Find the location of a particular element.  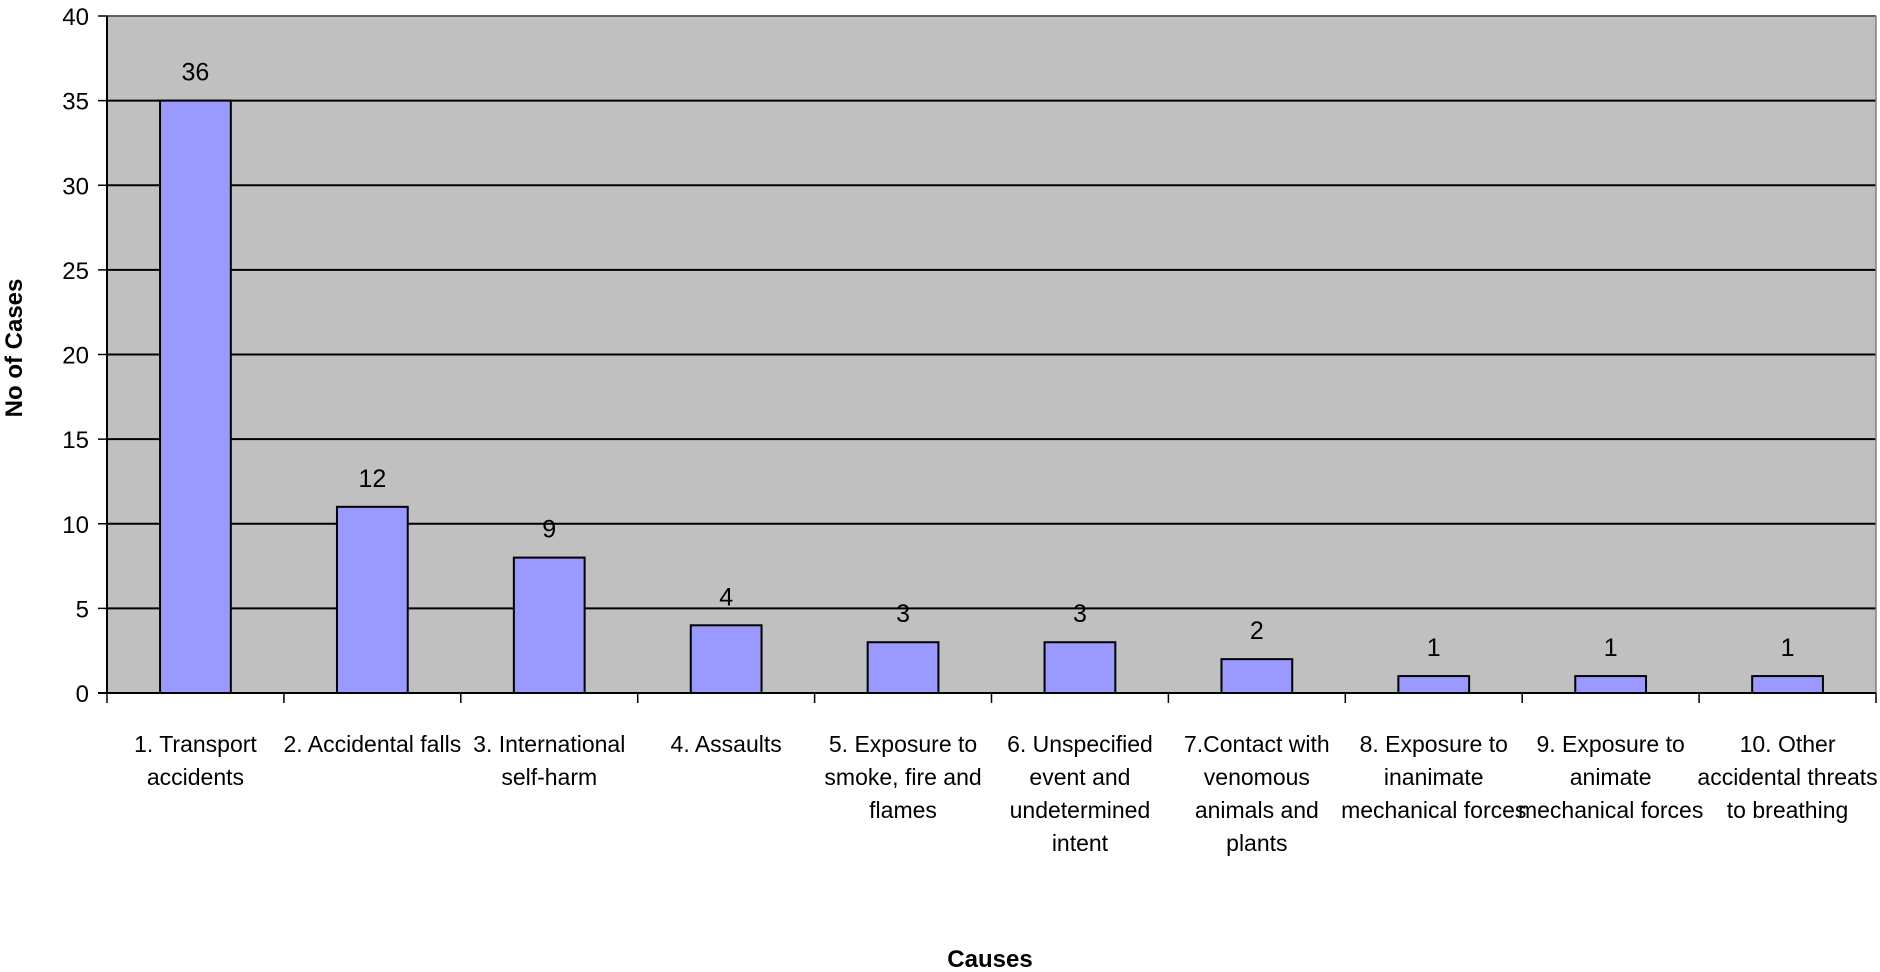

data-label: 12 is located at coordinates (372, 479).